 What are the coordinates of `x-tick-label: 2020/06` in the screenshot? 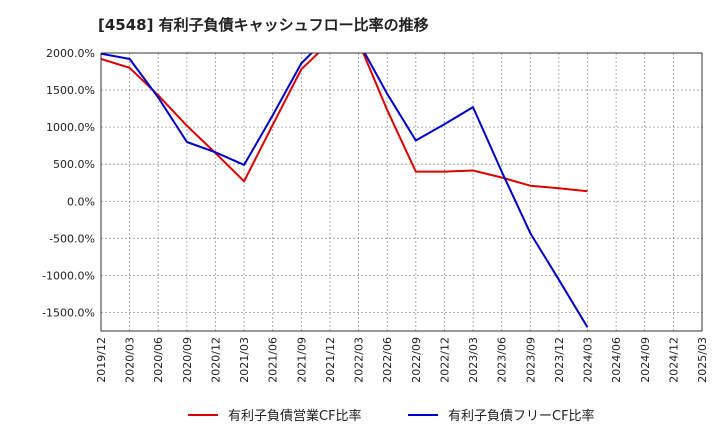 It's located at (158, 360).